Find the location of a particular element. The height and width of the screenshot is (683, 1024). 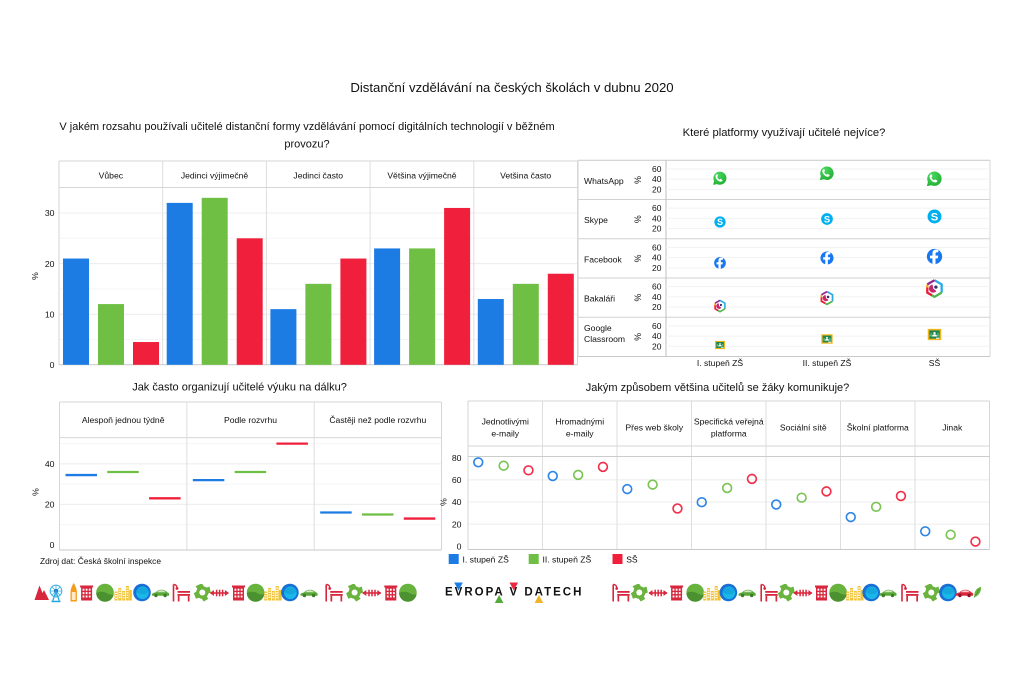

svg-text: Jedinci výjimečně is located at coordinates (215, 176).